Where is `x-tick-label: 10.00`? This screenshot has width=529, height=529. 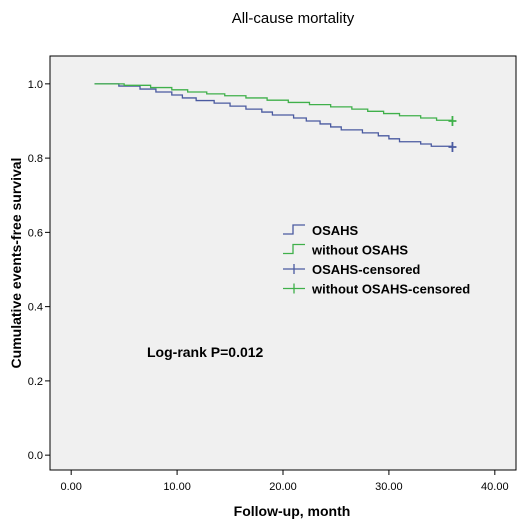 x-tick-label: 10.00 is located at coordinates (177, 487).